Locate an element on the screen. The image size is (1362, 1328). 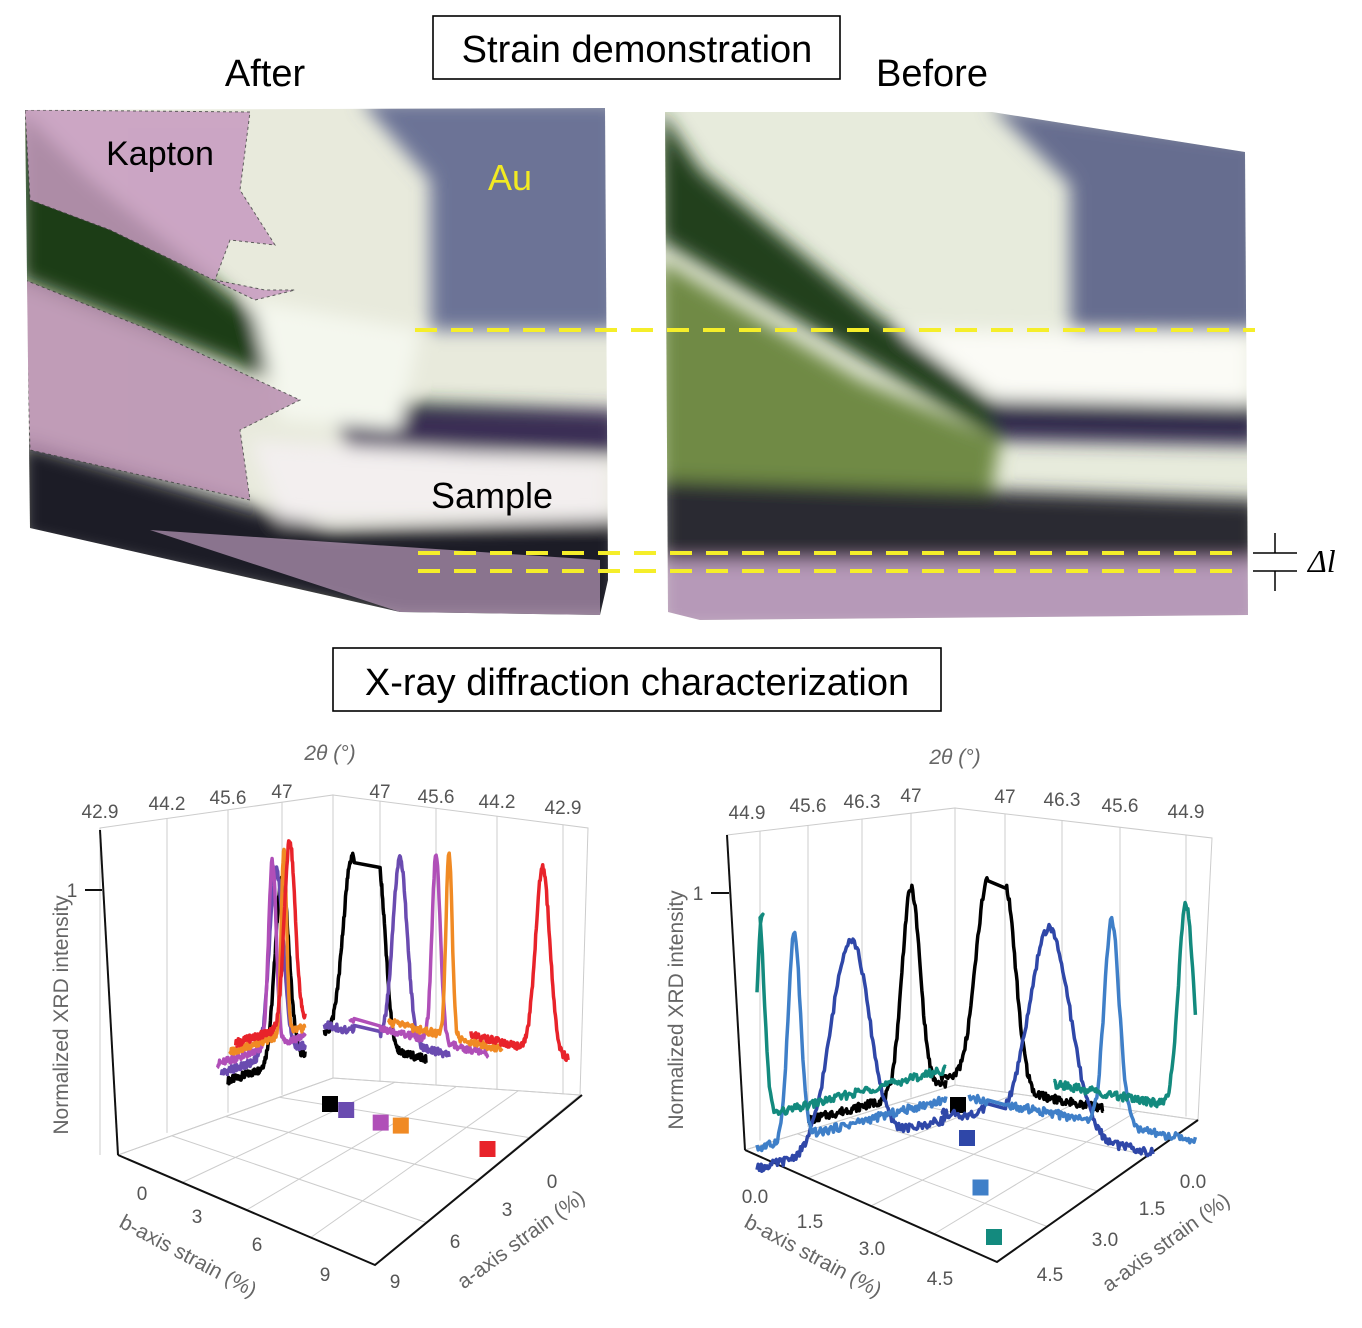
a-wall-tick-label: 44.9 is located at coordinates (1186, 812).